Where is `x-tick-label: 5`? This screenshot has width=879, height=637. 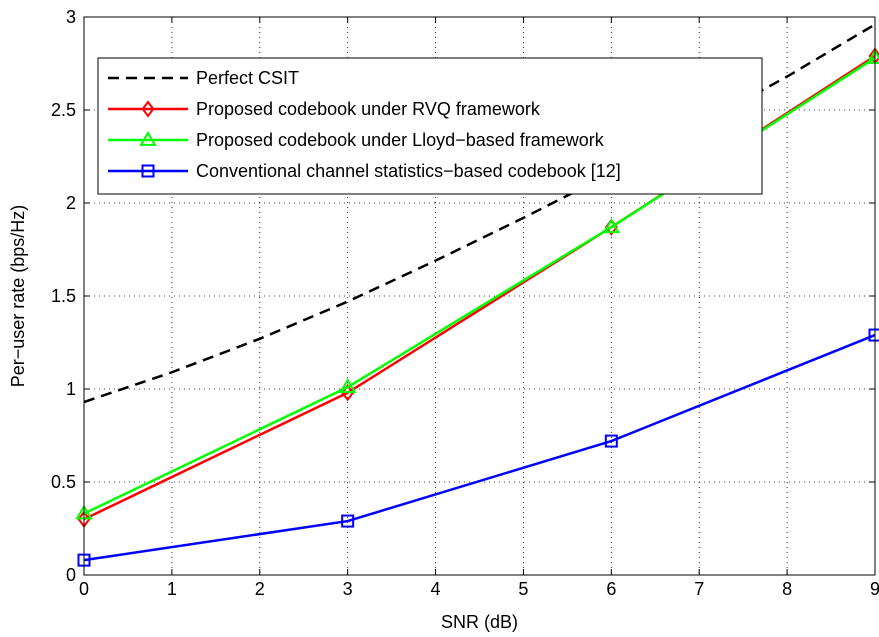
x-tick-label: 5 is located at coordinates (523, 589).